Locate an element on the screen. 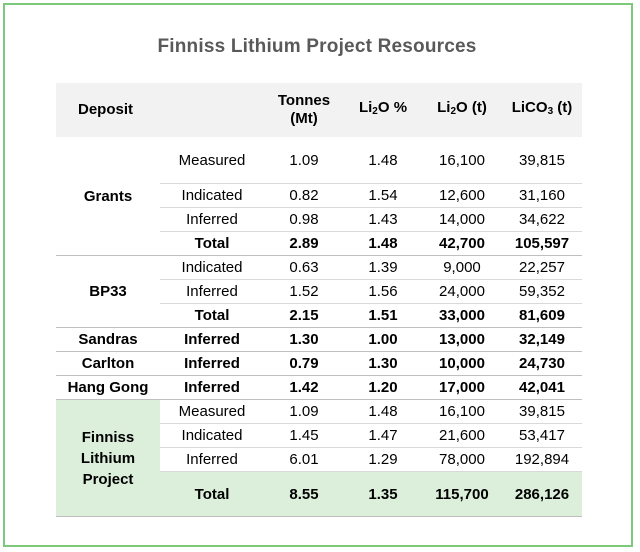 The image size is (640, 552). header-tonnes: Tonnes (Mt) is located at coordinates (304, 110).